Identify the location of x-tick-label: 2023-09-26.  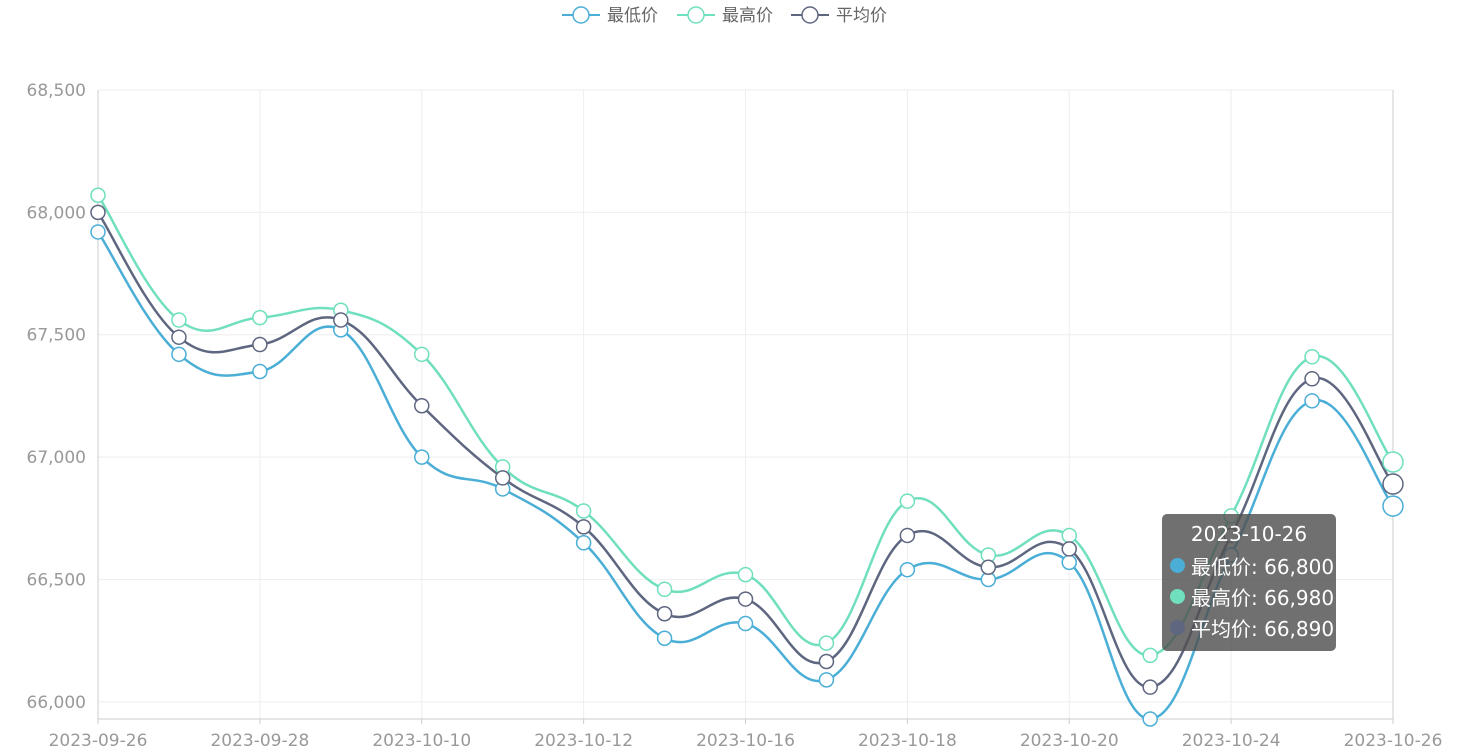
(98, 741).